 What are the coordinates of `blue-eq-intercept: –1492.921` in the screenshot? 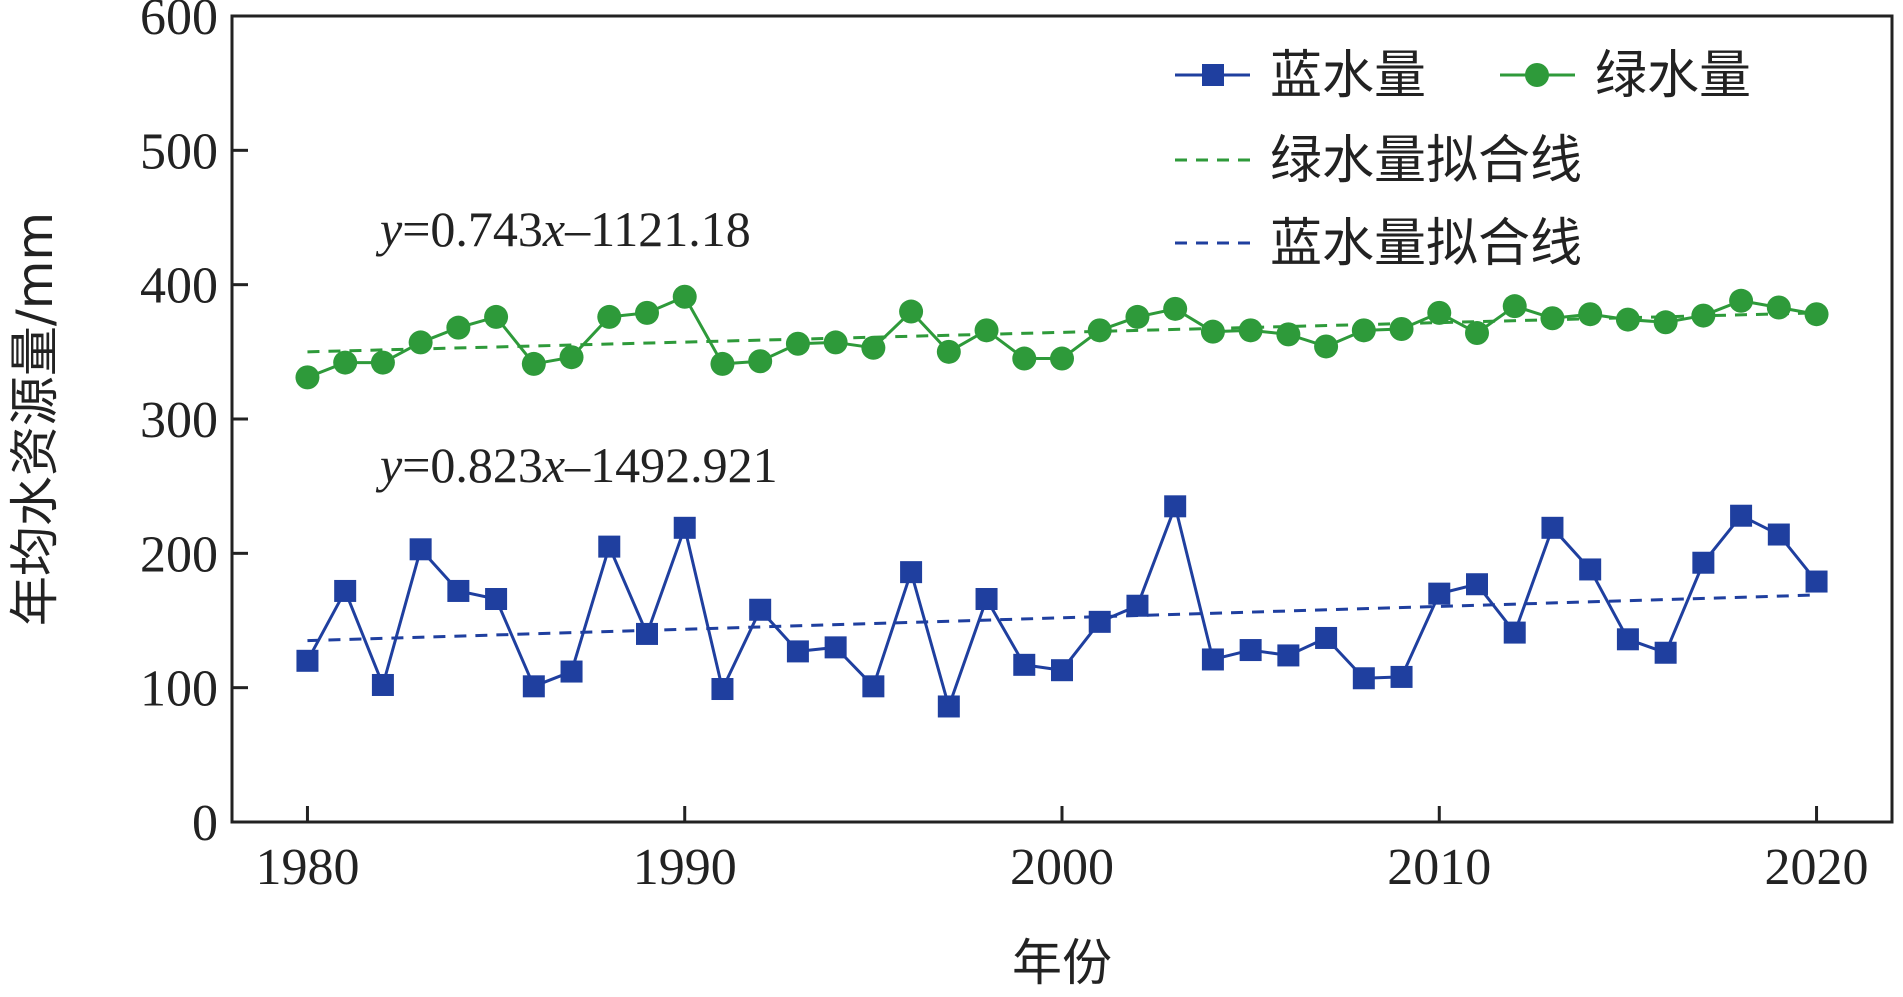 It's located at (671, 465).